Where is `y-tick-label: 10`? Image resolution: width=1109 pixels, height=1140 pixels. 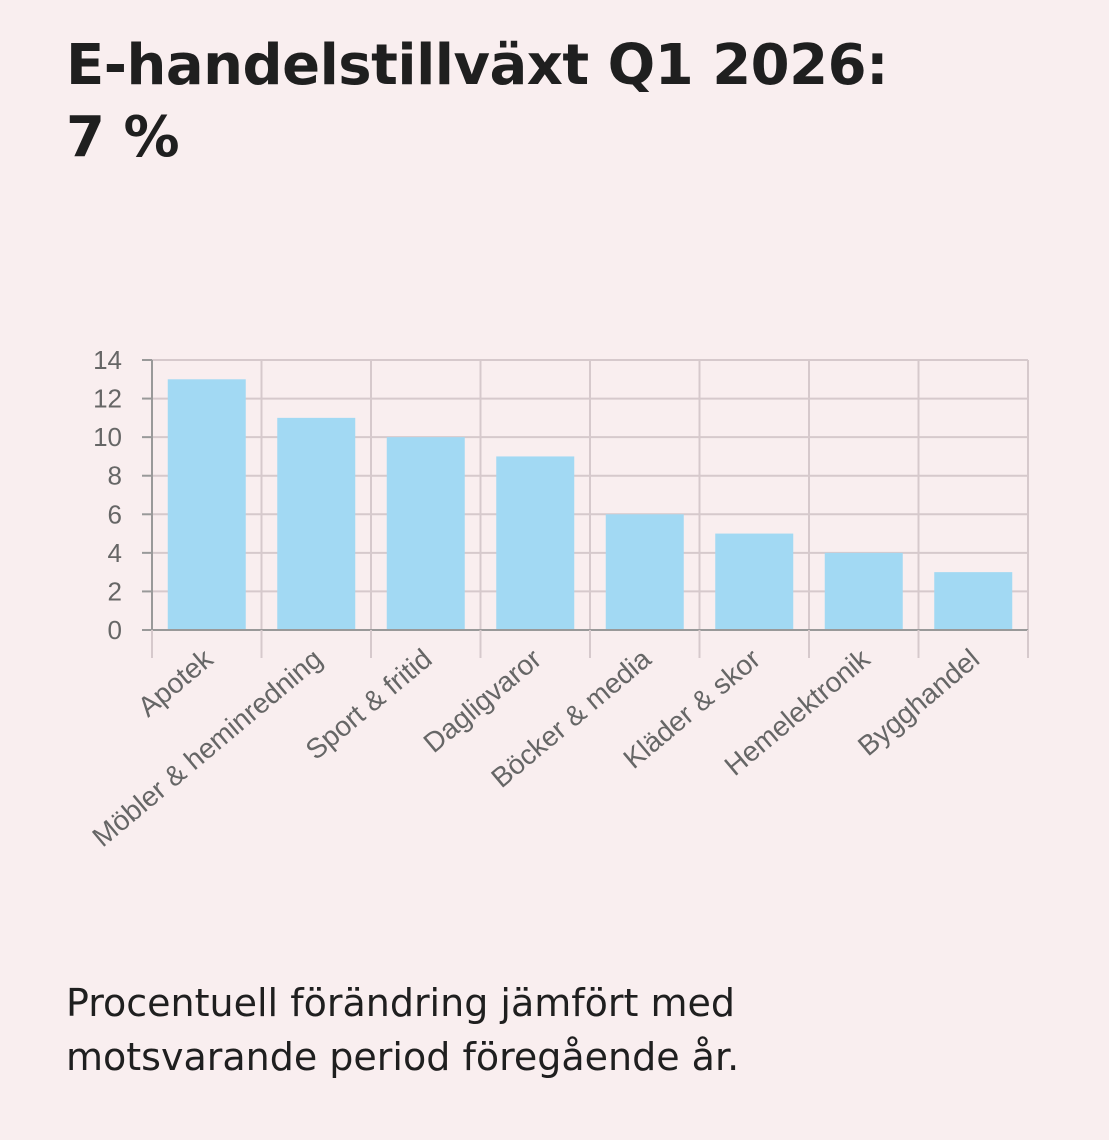
y-tick-label: 10 is located at coordinates (107, 437).